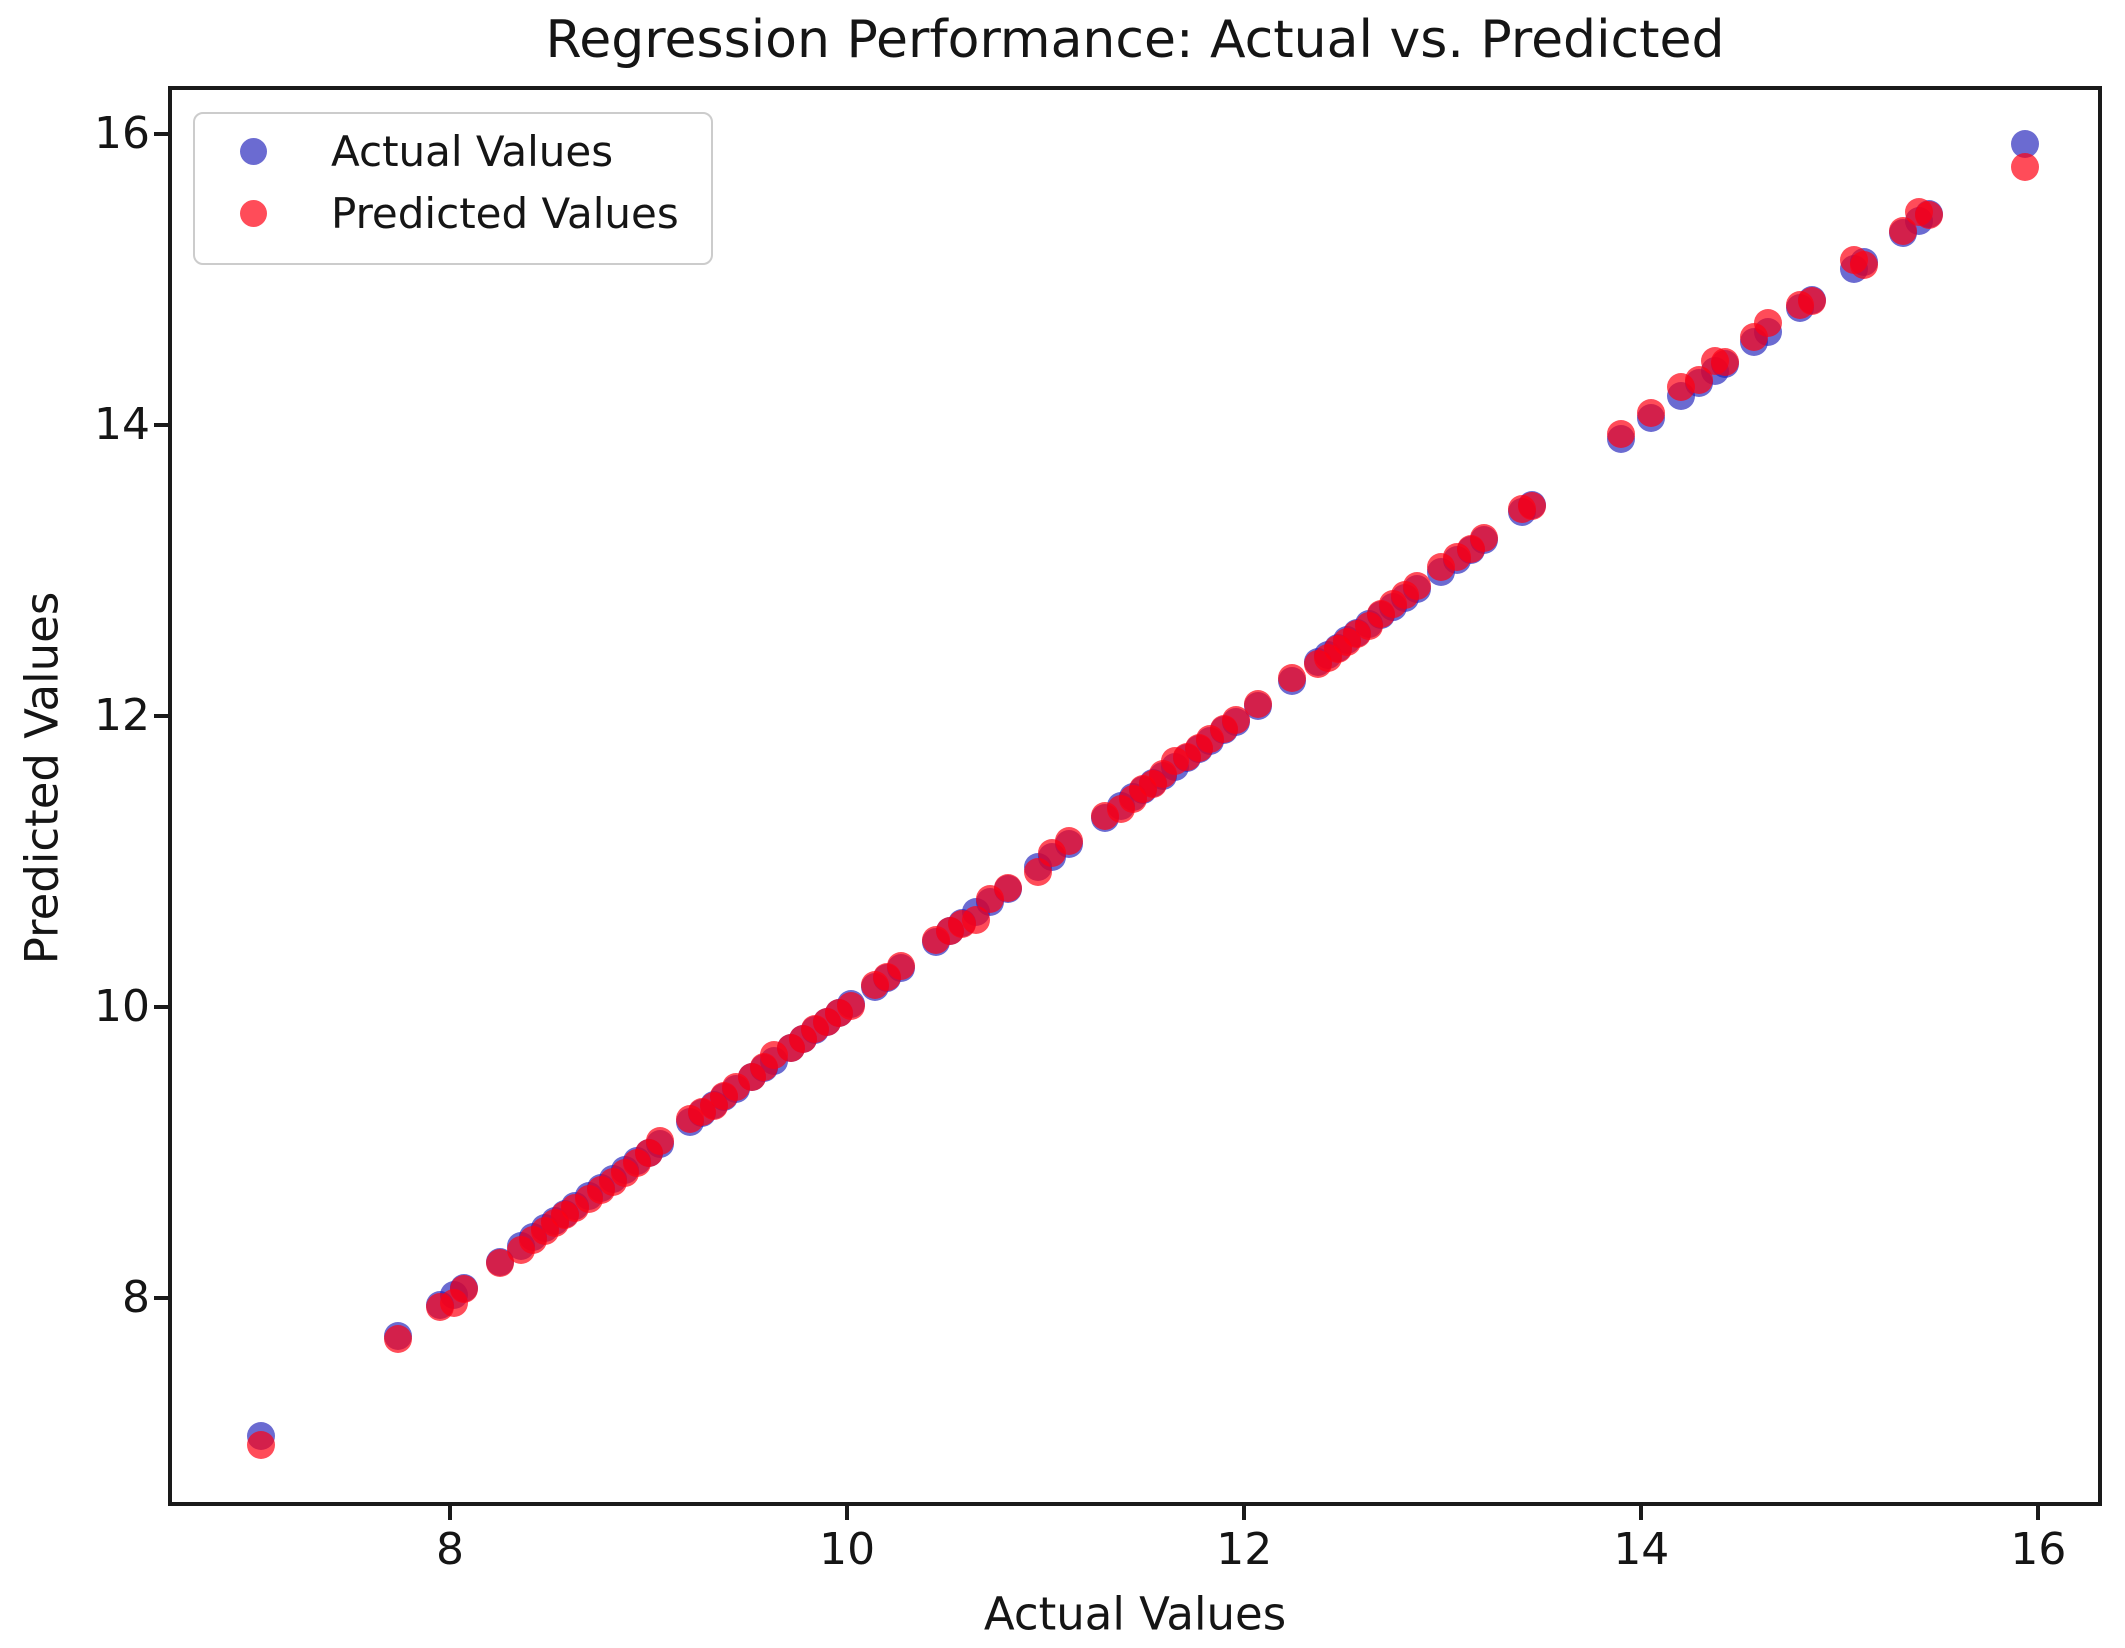 The image size is (2125, 1648). What do you see at coordinates (2038, 1549) in the screenshot?
I see `x-axis-tick-label: 16` at bounding box center [2038, 1549].